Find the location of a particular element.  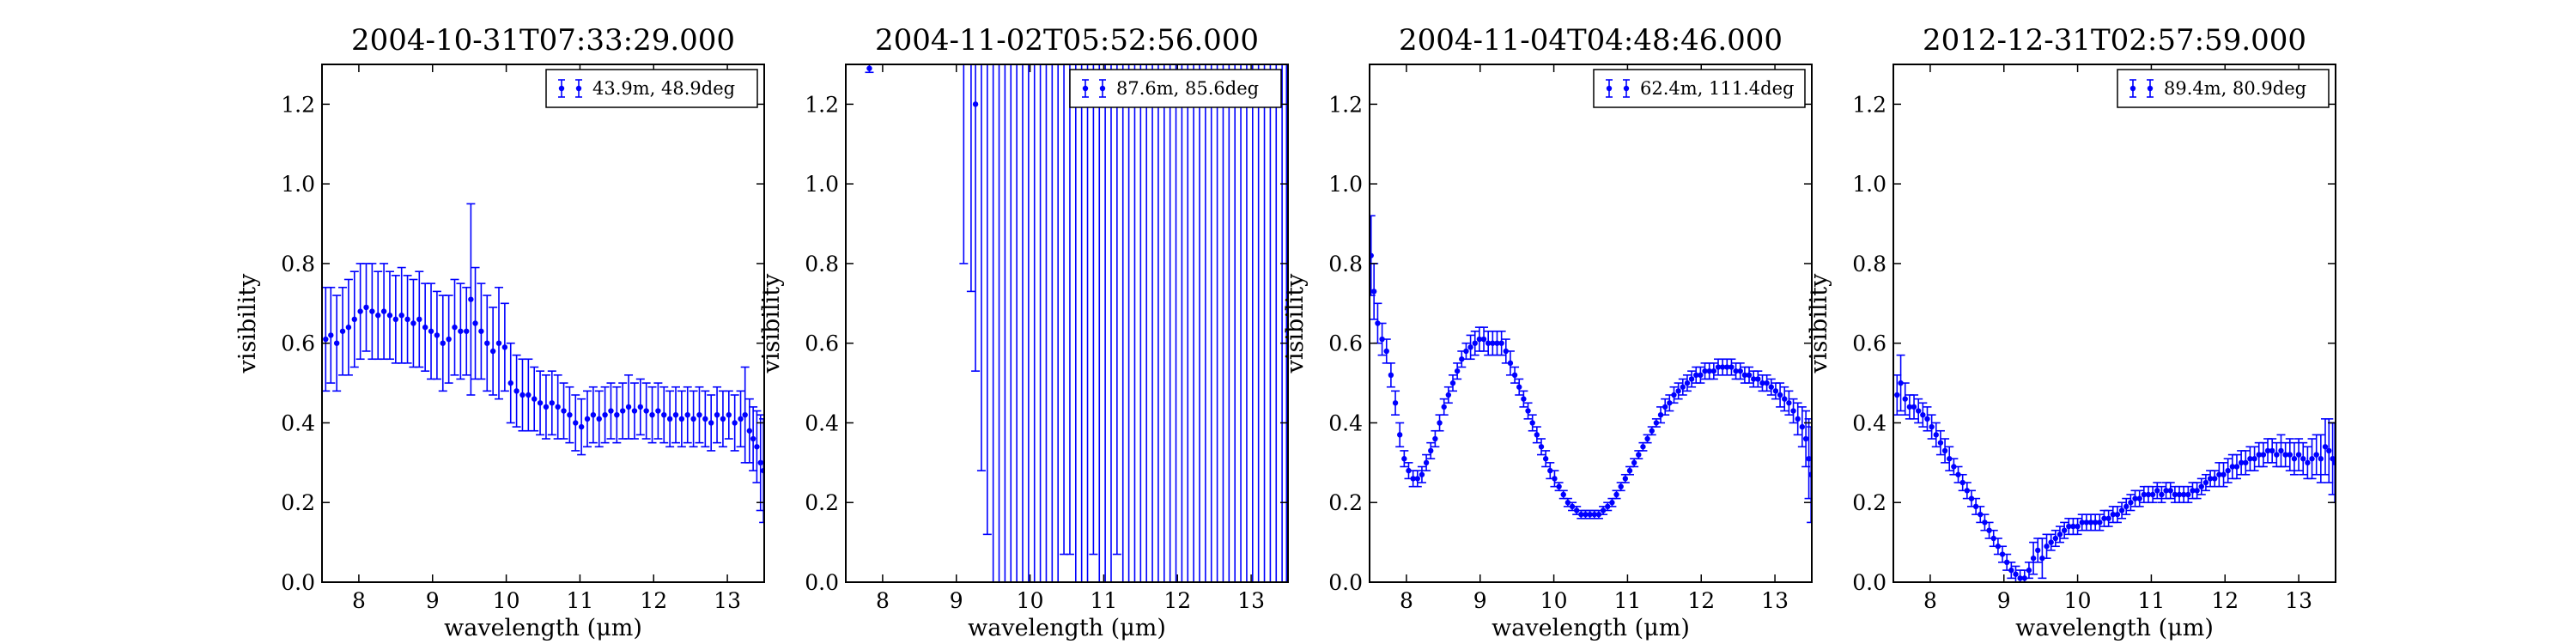

legend-marker-point is located at coordinates (1609, 88).